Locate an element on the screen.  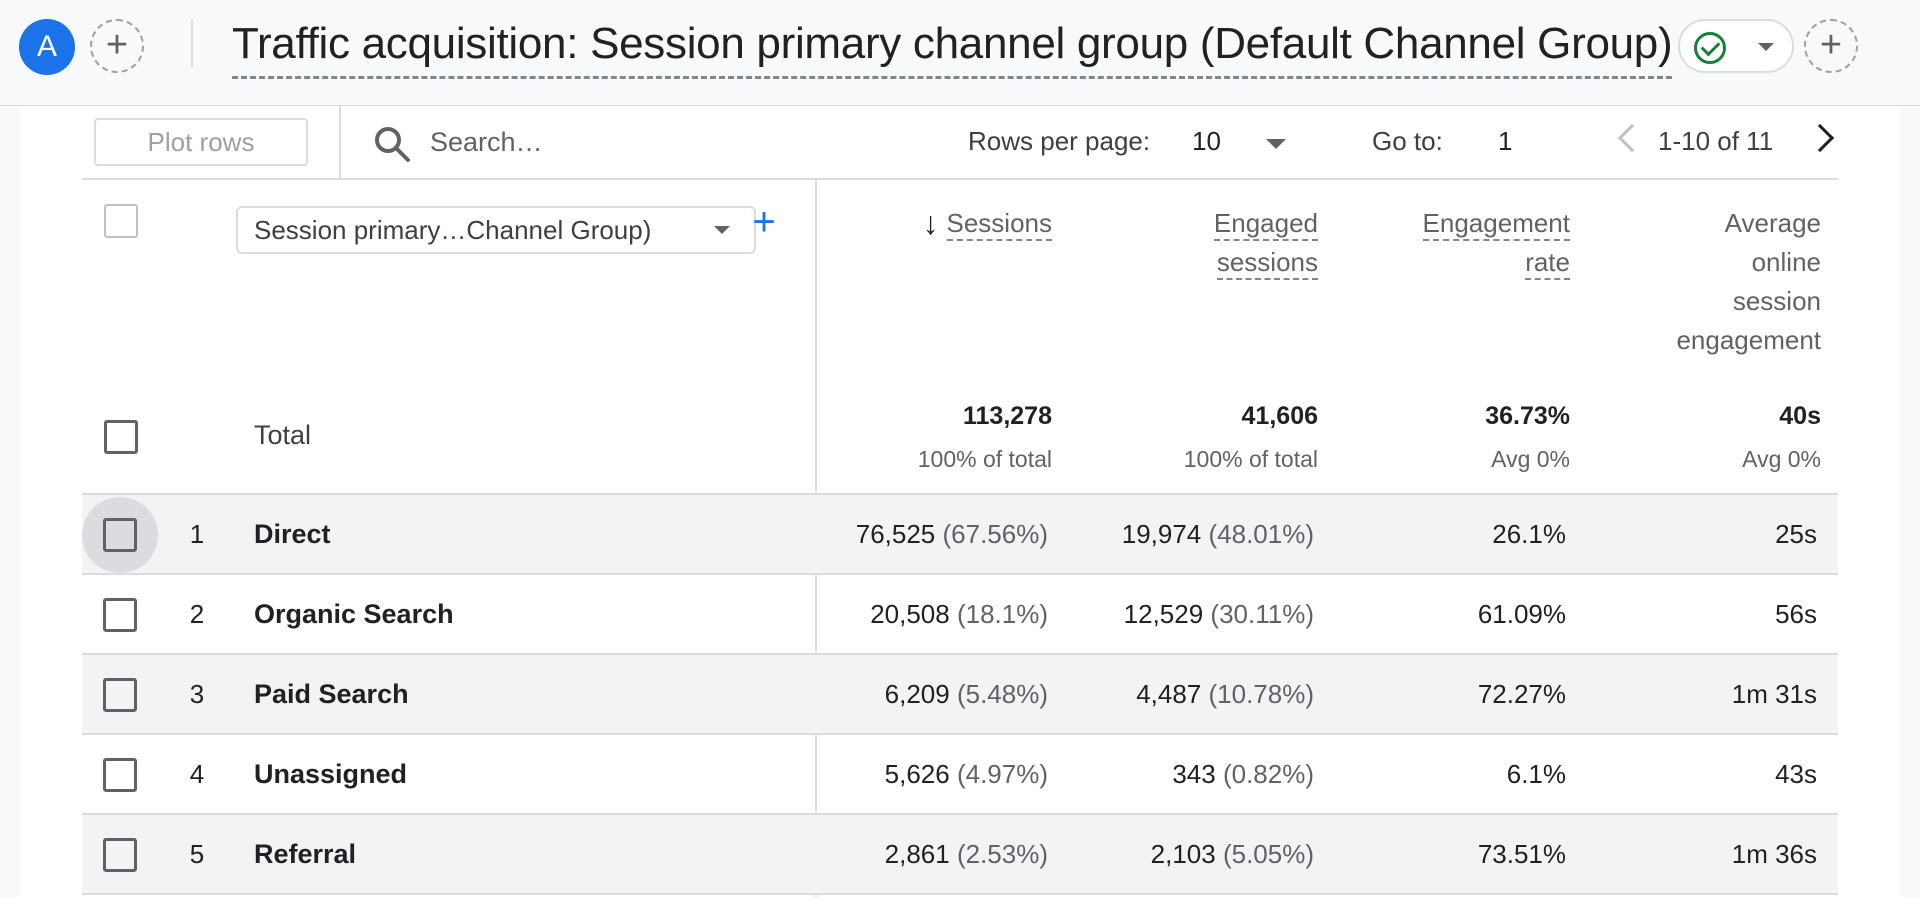
row-sessions: 76,525 (67.56%) is located at coordinates (952, 534).